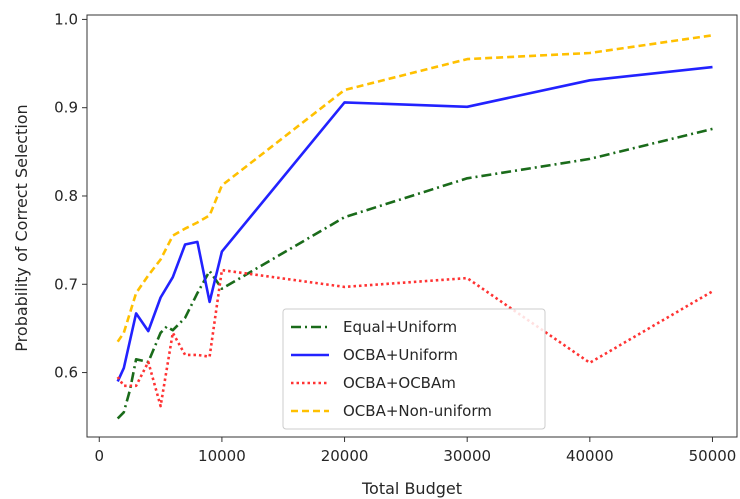  I want to click on y-tick-label: 1.0, so click(66, 19).